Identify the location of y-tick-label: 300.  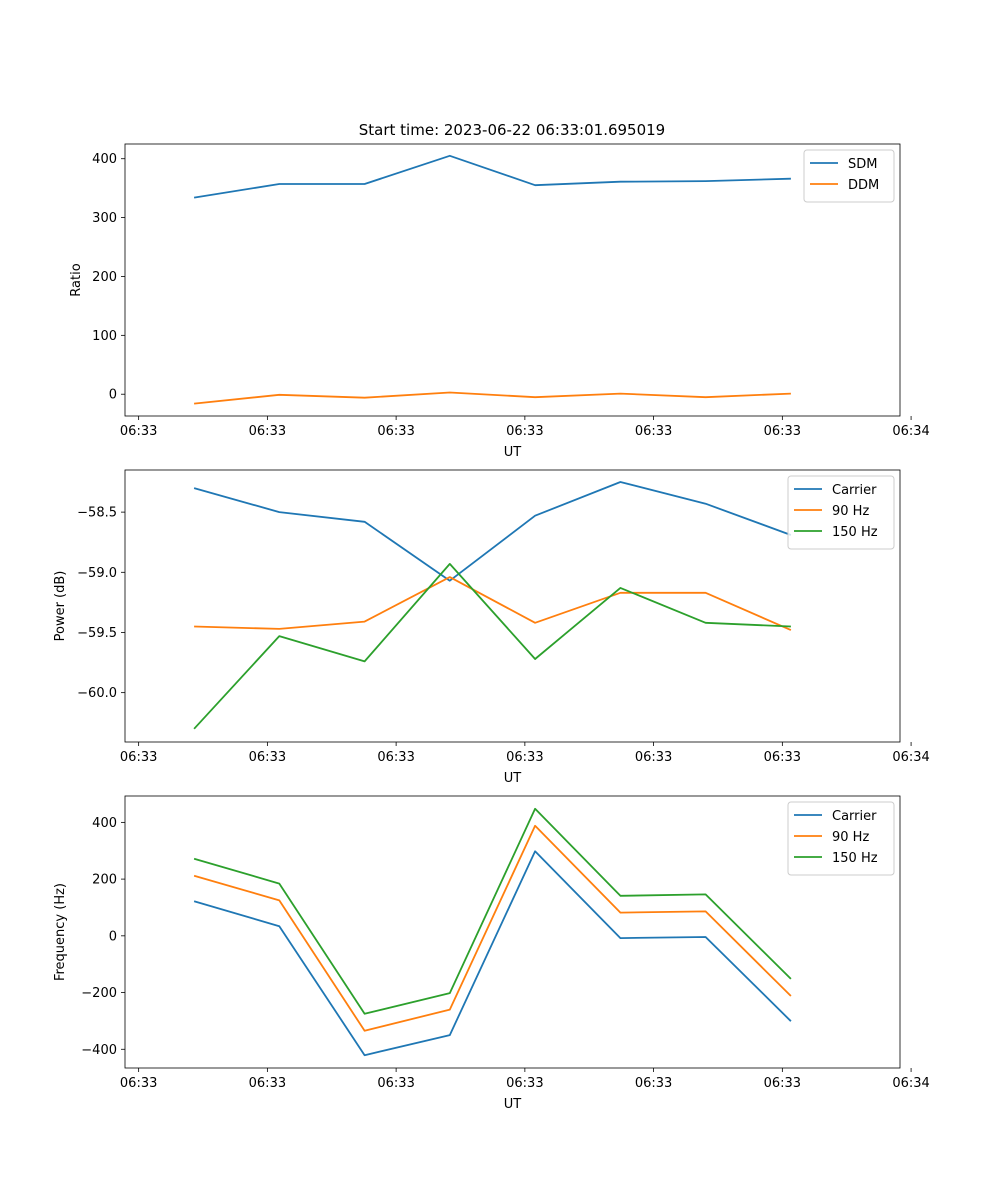
(104, 218).